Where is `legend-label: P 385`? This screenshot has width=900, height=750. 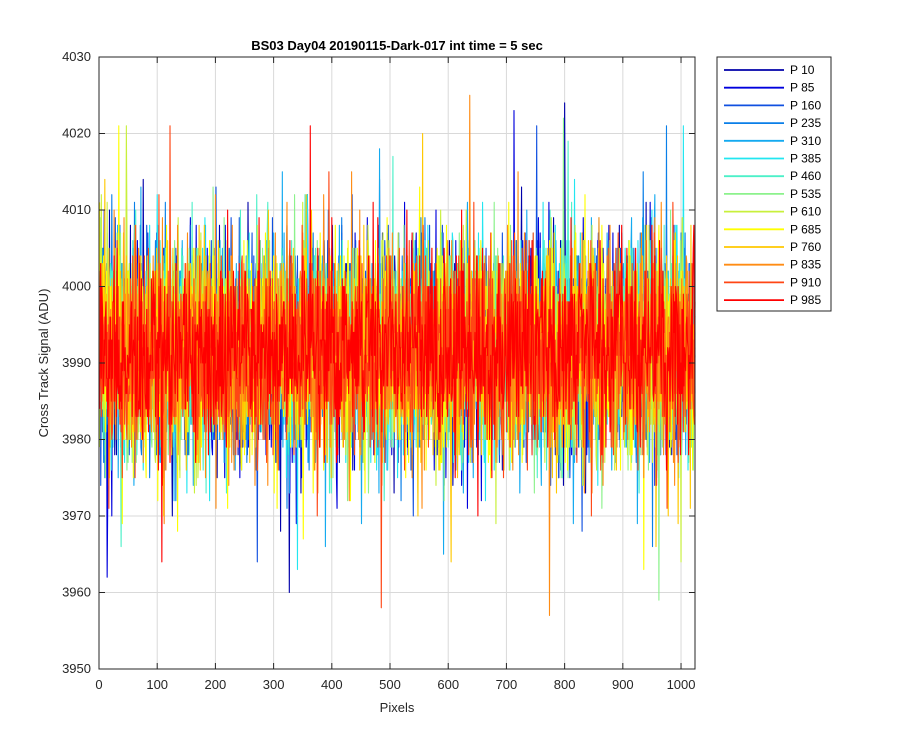
legend-label: P 385 is located at coordinates (805, 159).